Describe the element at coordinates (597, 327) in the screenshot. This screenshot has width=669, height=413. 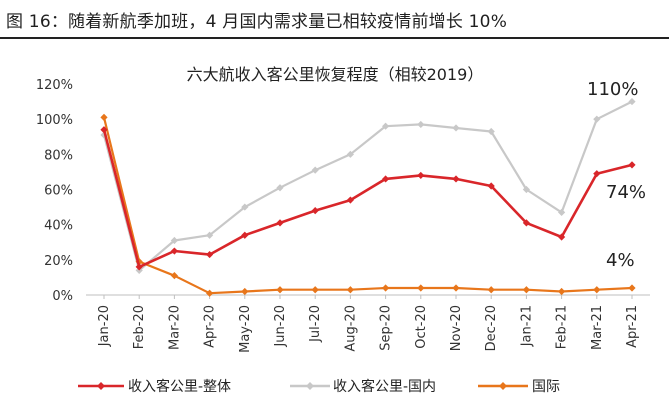
I see `x-tick-label: Mar-21` at that location.